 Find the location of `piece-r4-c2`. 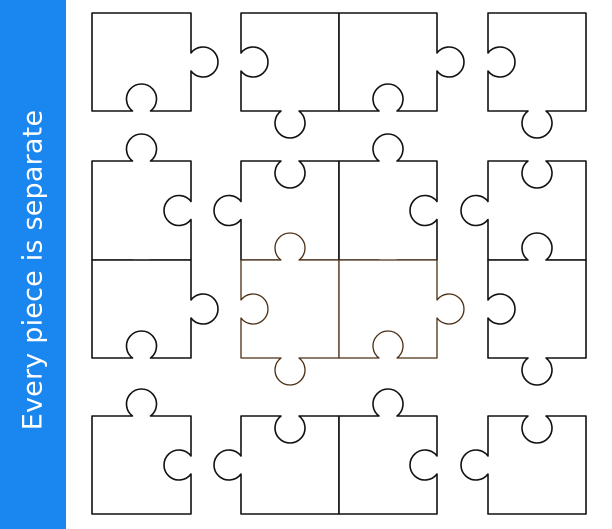

piece-r4-c2 is located at coordinates (276, 465).